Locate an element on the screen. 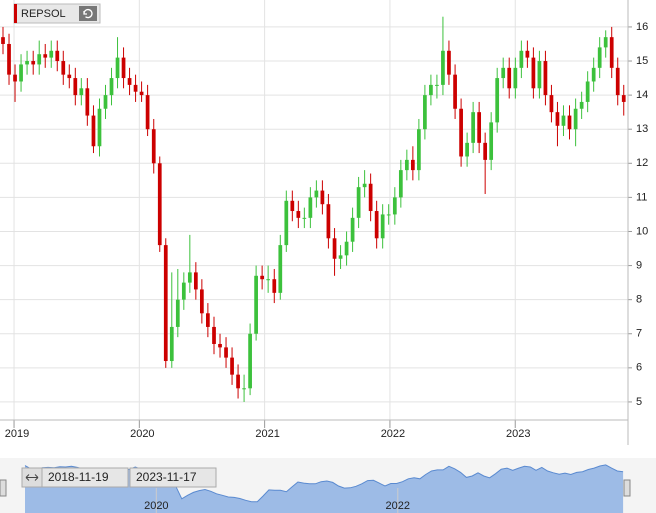  y-tick-label: 14 is located at coordinates (642, 95).